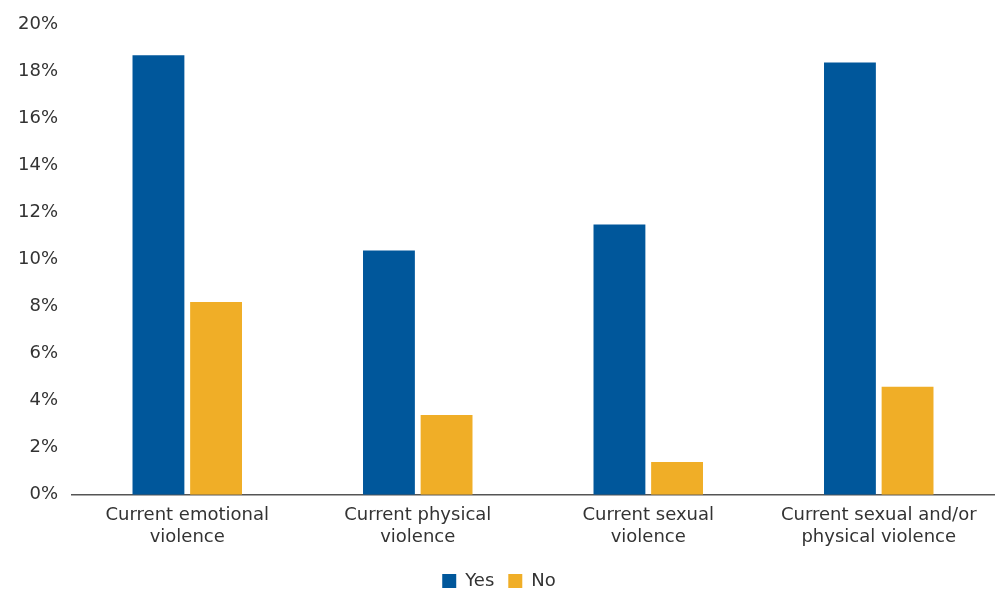  Describe the element at coordinates (648, 524) in the screenshot. I see `x-tick-label: Current sexual violence` at that location.